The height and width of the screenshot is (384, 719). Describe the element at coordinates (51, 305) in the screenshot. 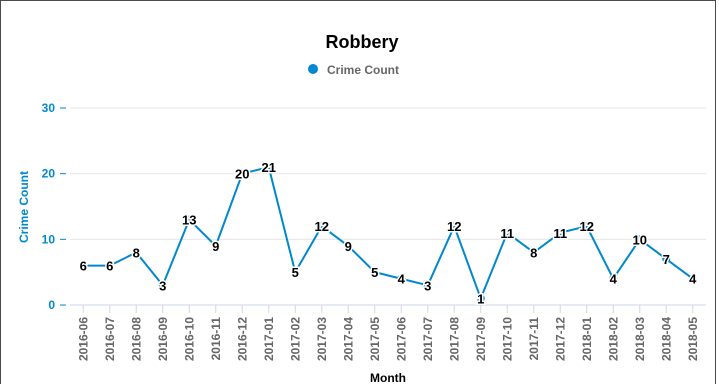

I see `y-tick-label: 0` at that location.